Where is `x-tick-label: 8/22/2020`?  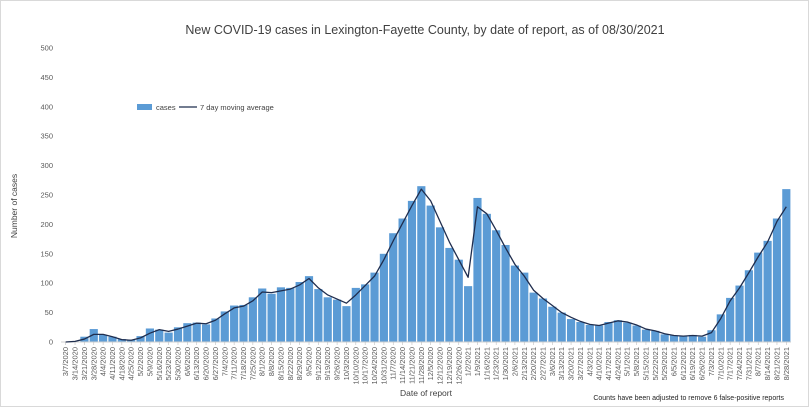
x-tick-label: 8/22/2020 is located at coordinates (290, 363).